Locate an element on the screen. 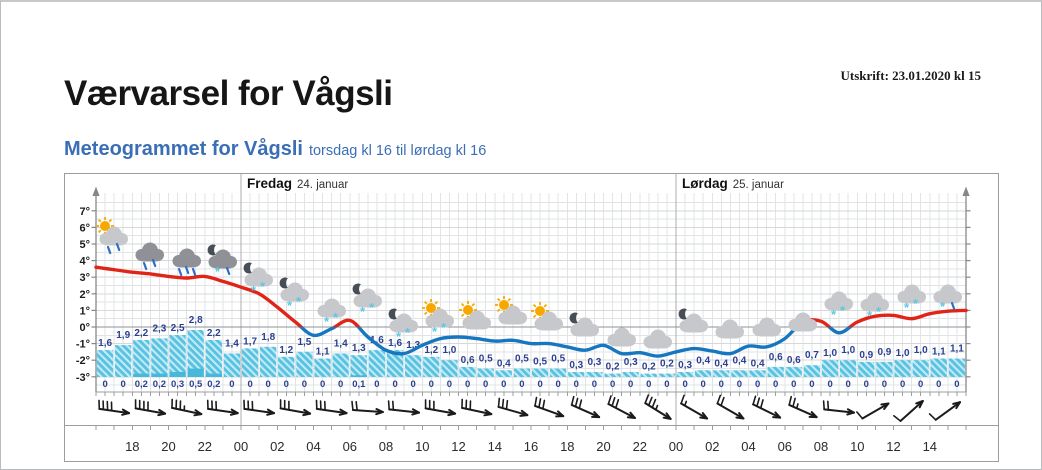 The height and width of the screenshot is (470, 1042). svg-text: 1,5 is located at coordinates (304, 342).